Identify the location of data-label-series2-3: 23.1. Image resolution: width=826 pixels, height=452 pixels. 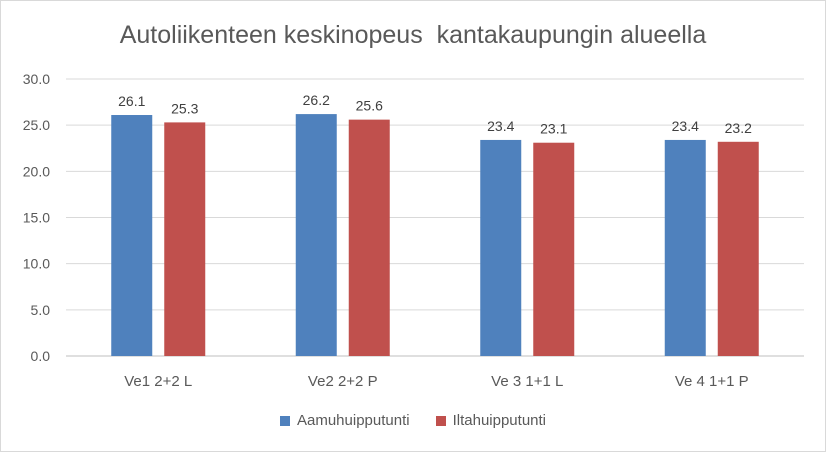
(553, 129).